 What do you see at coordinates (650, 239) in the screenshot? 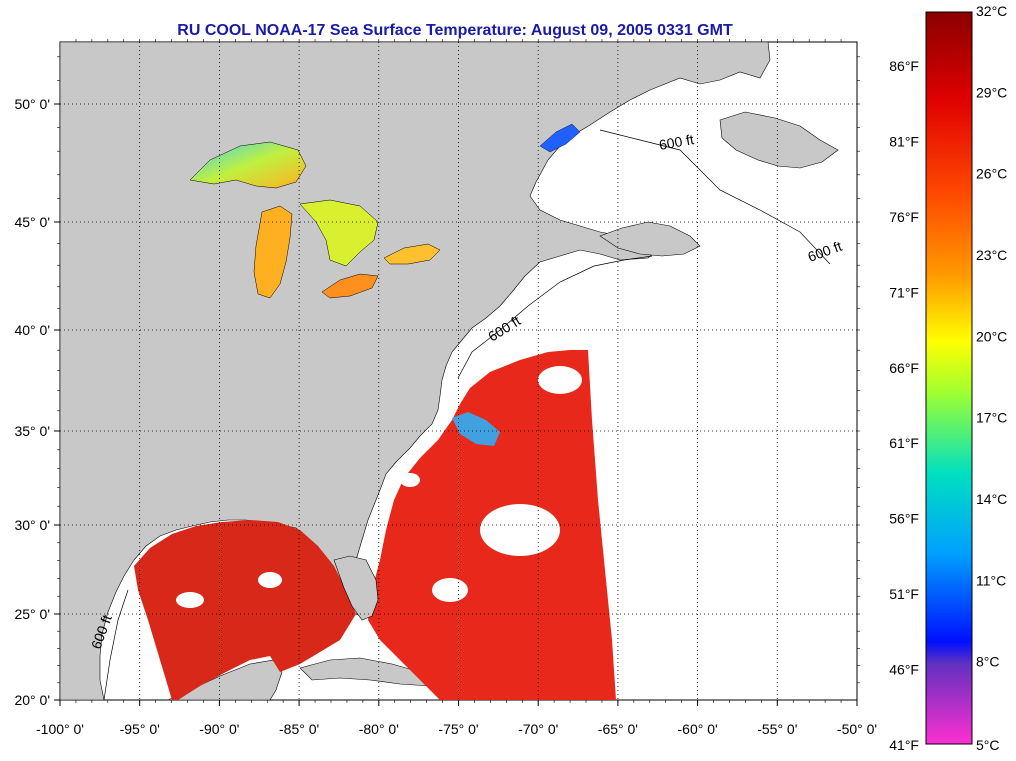
I see `land-nova-scotia` at bounding box center [650, 239].